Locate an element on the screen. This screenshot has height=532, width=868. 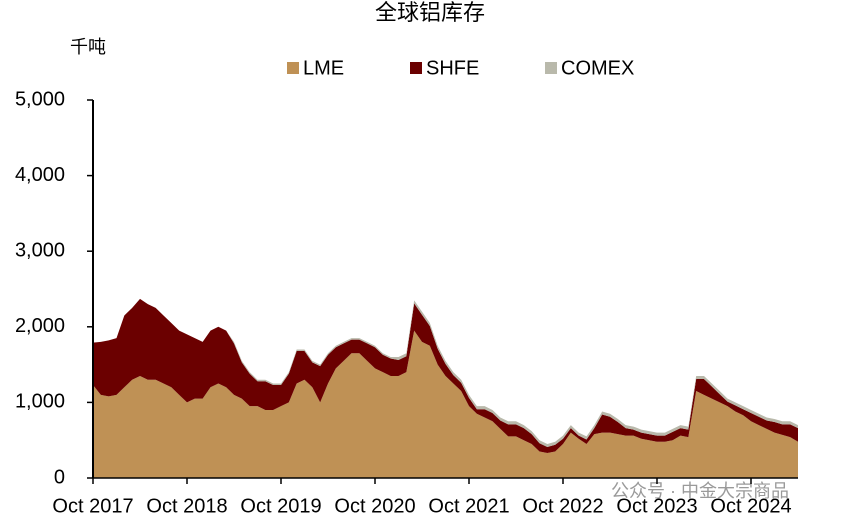
x-tick-label: Oct 2024 is located at coordinates (750, 506).